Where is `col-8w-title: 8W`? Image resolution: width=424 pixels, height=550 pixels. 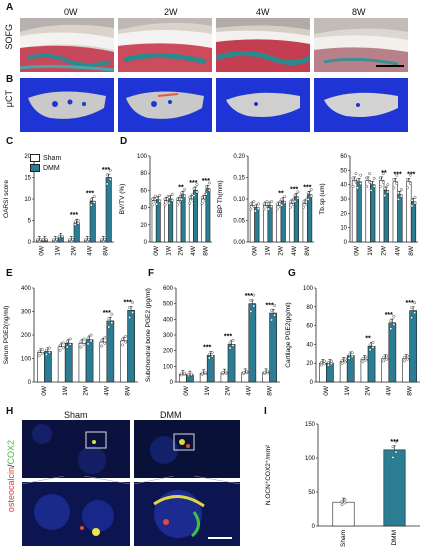
col-8w-title: 8W is located at coordinates (359, 12).